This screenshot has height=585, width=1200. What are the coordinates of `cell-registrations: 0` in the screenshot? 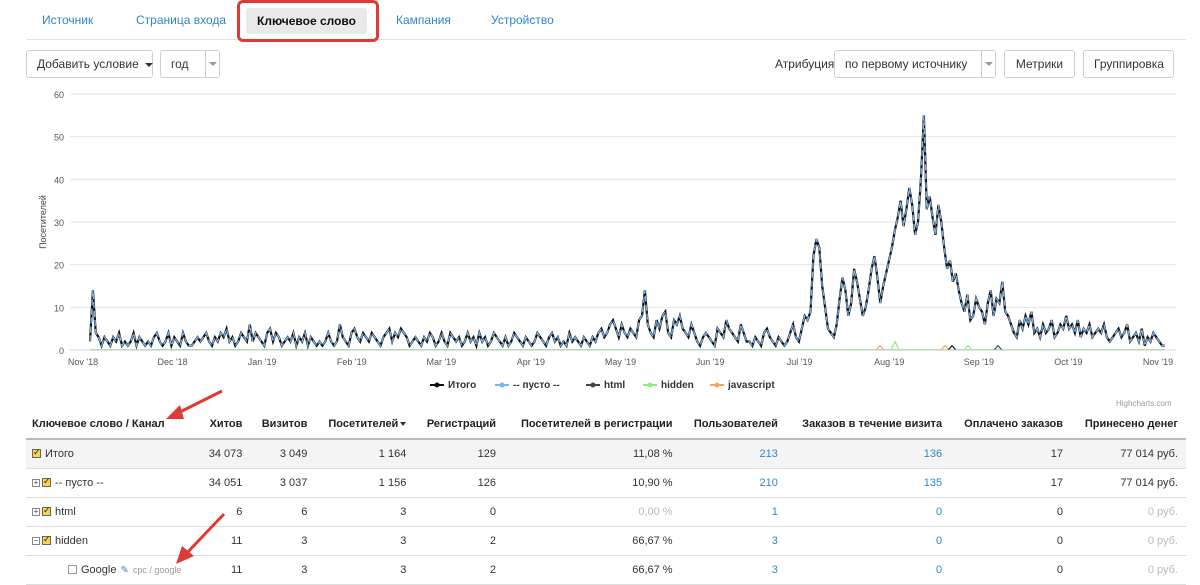 It's located at (459, 512).